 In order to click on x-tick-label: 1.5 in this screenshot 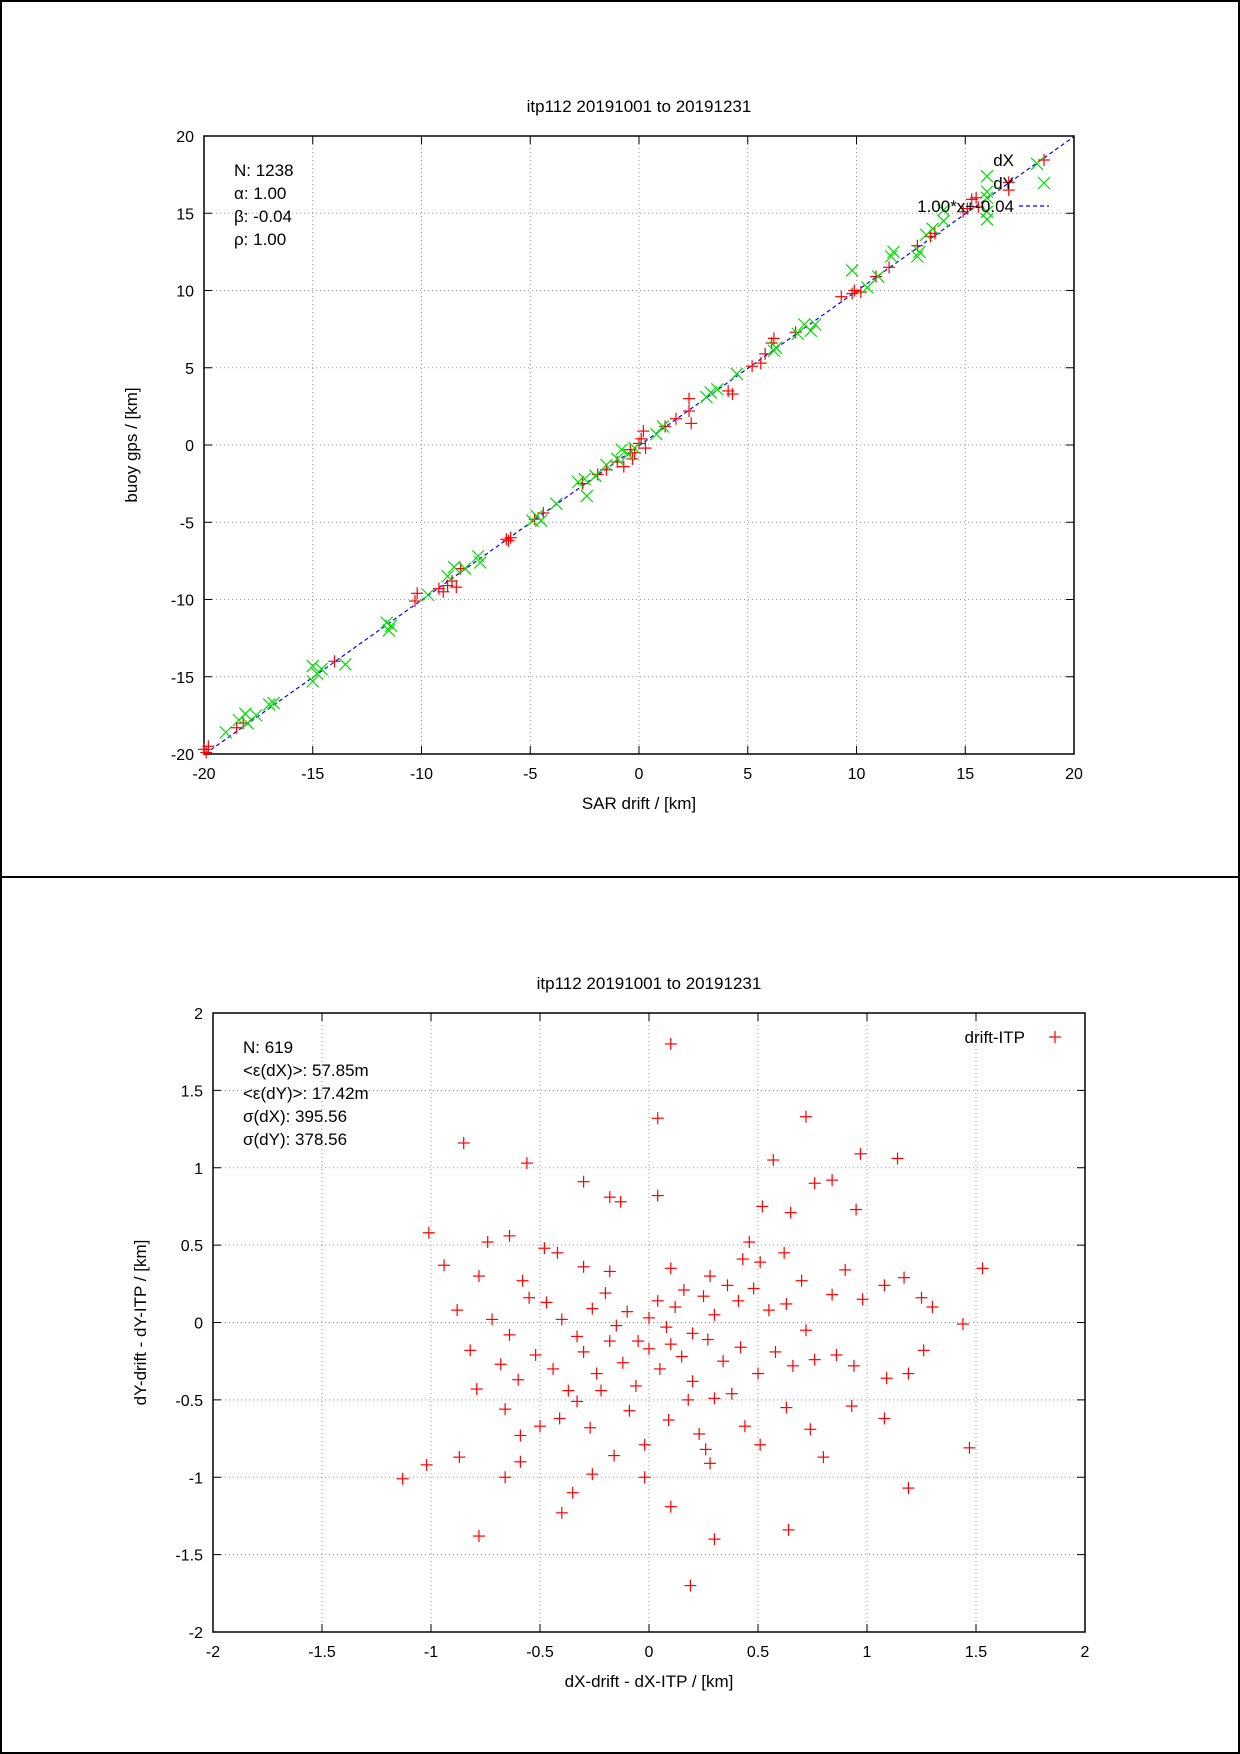, I will do `click(976, 1652)`.